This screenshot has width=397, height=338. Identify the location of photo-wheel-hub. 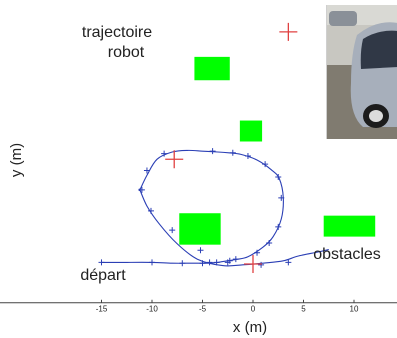
(376, 116).